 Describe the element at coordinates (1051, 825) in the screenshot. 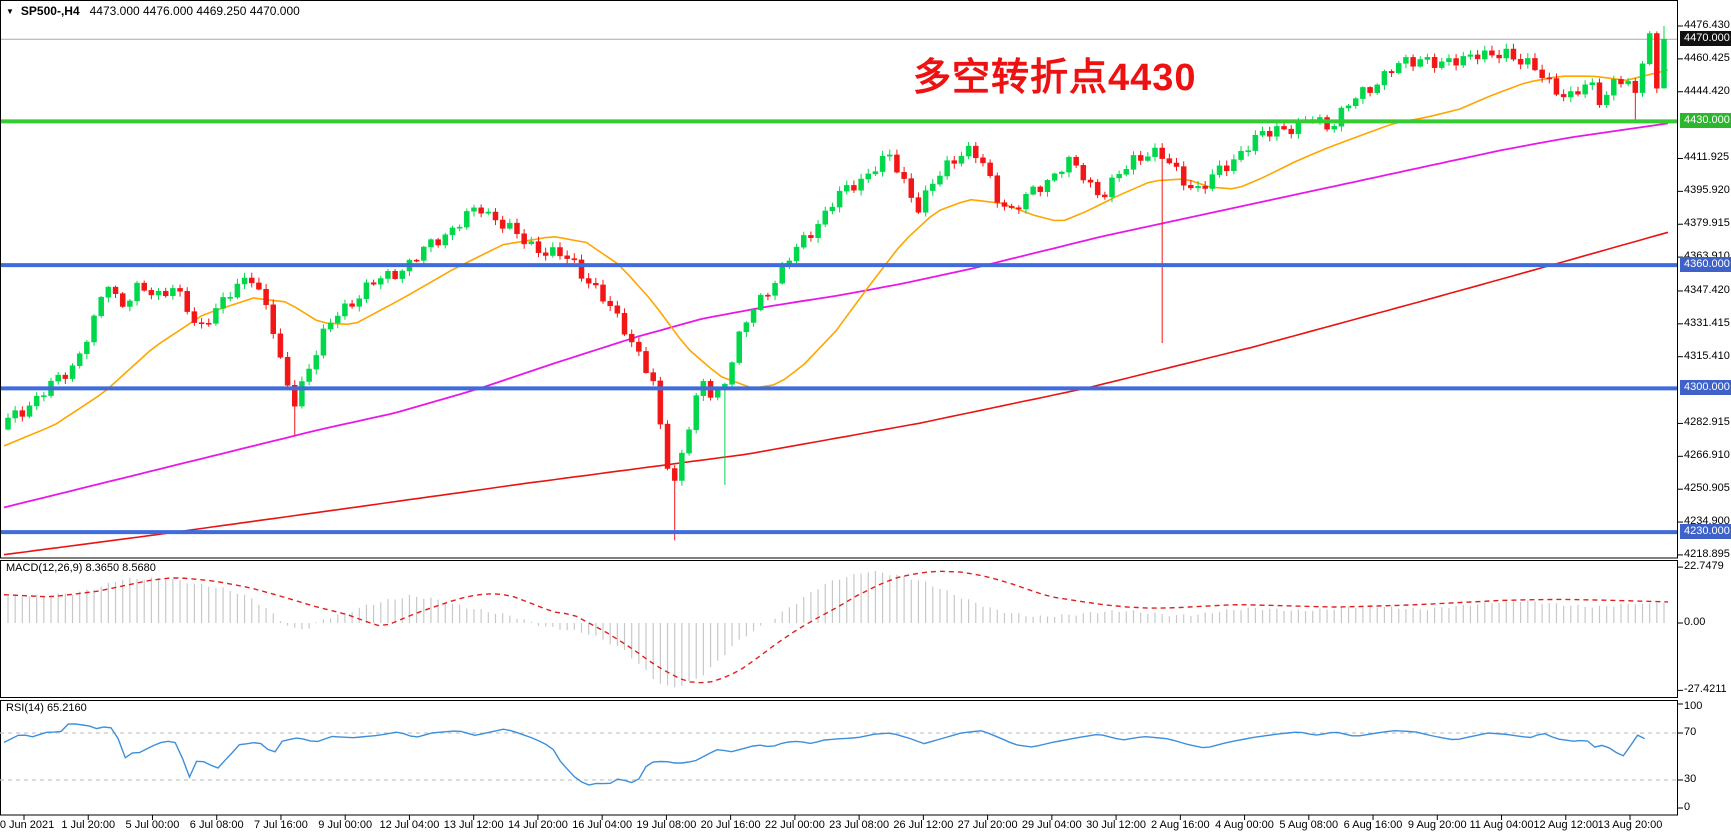

I see `time-axis-label: 29 Jul 04:00` at that location.